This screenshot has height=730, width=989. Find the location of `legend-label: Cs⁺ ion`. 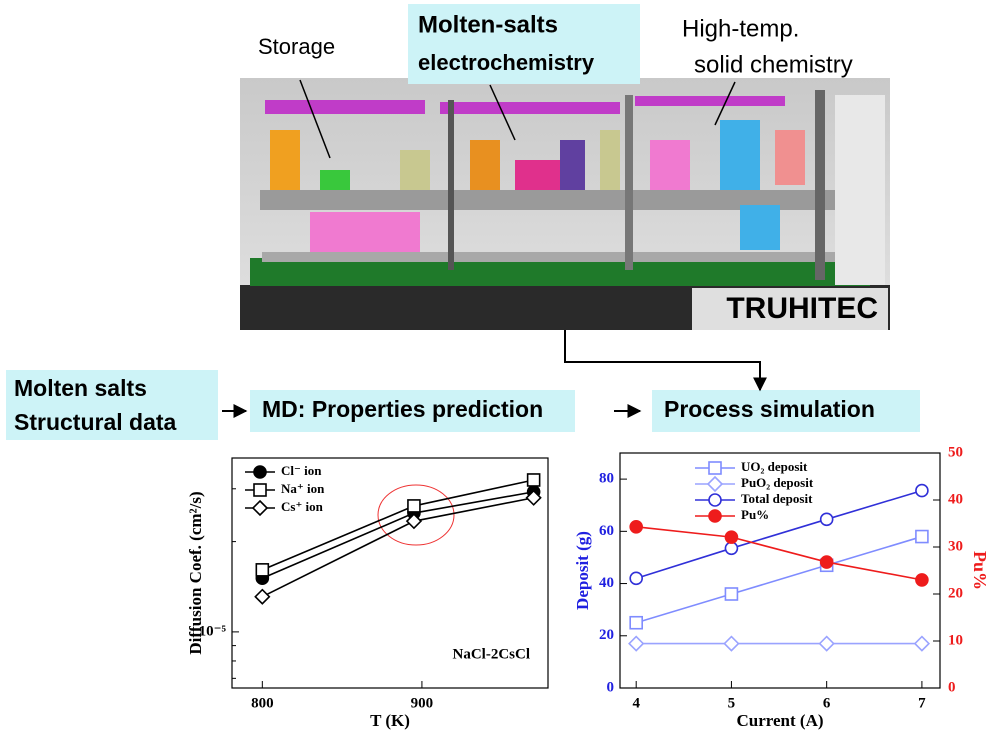

legend-label: Cs⁺ ion is located at coordinates (302, 506).